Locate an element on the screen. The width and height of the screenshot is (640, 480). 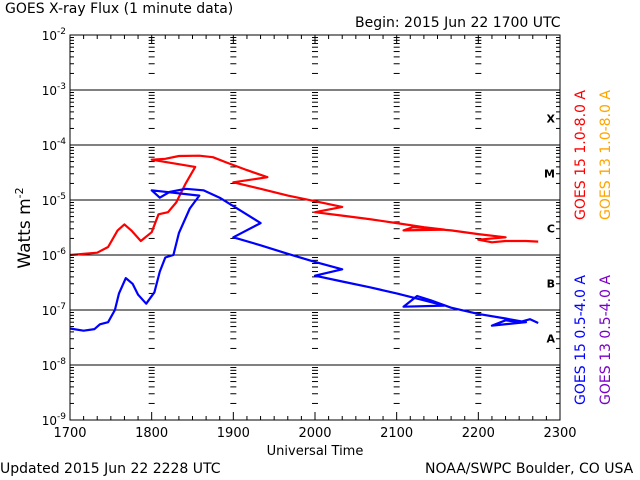
y-tick-label: 10⁻⁹ is located at coordinates (54, 420).